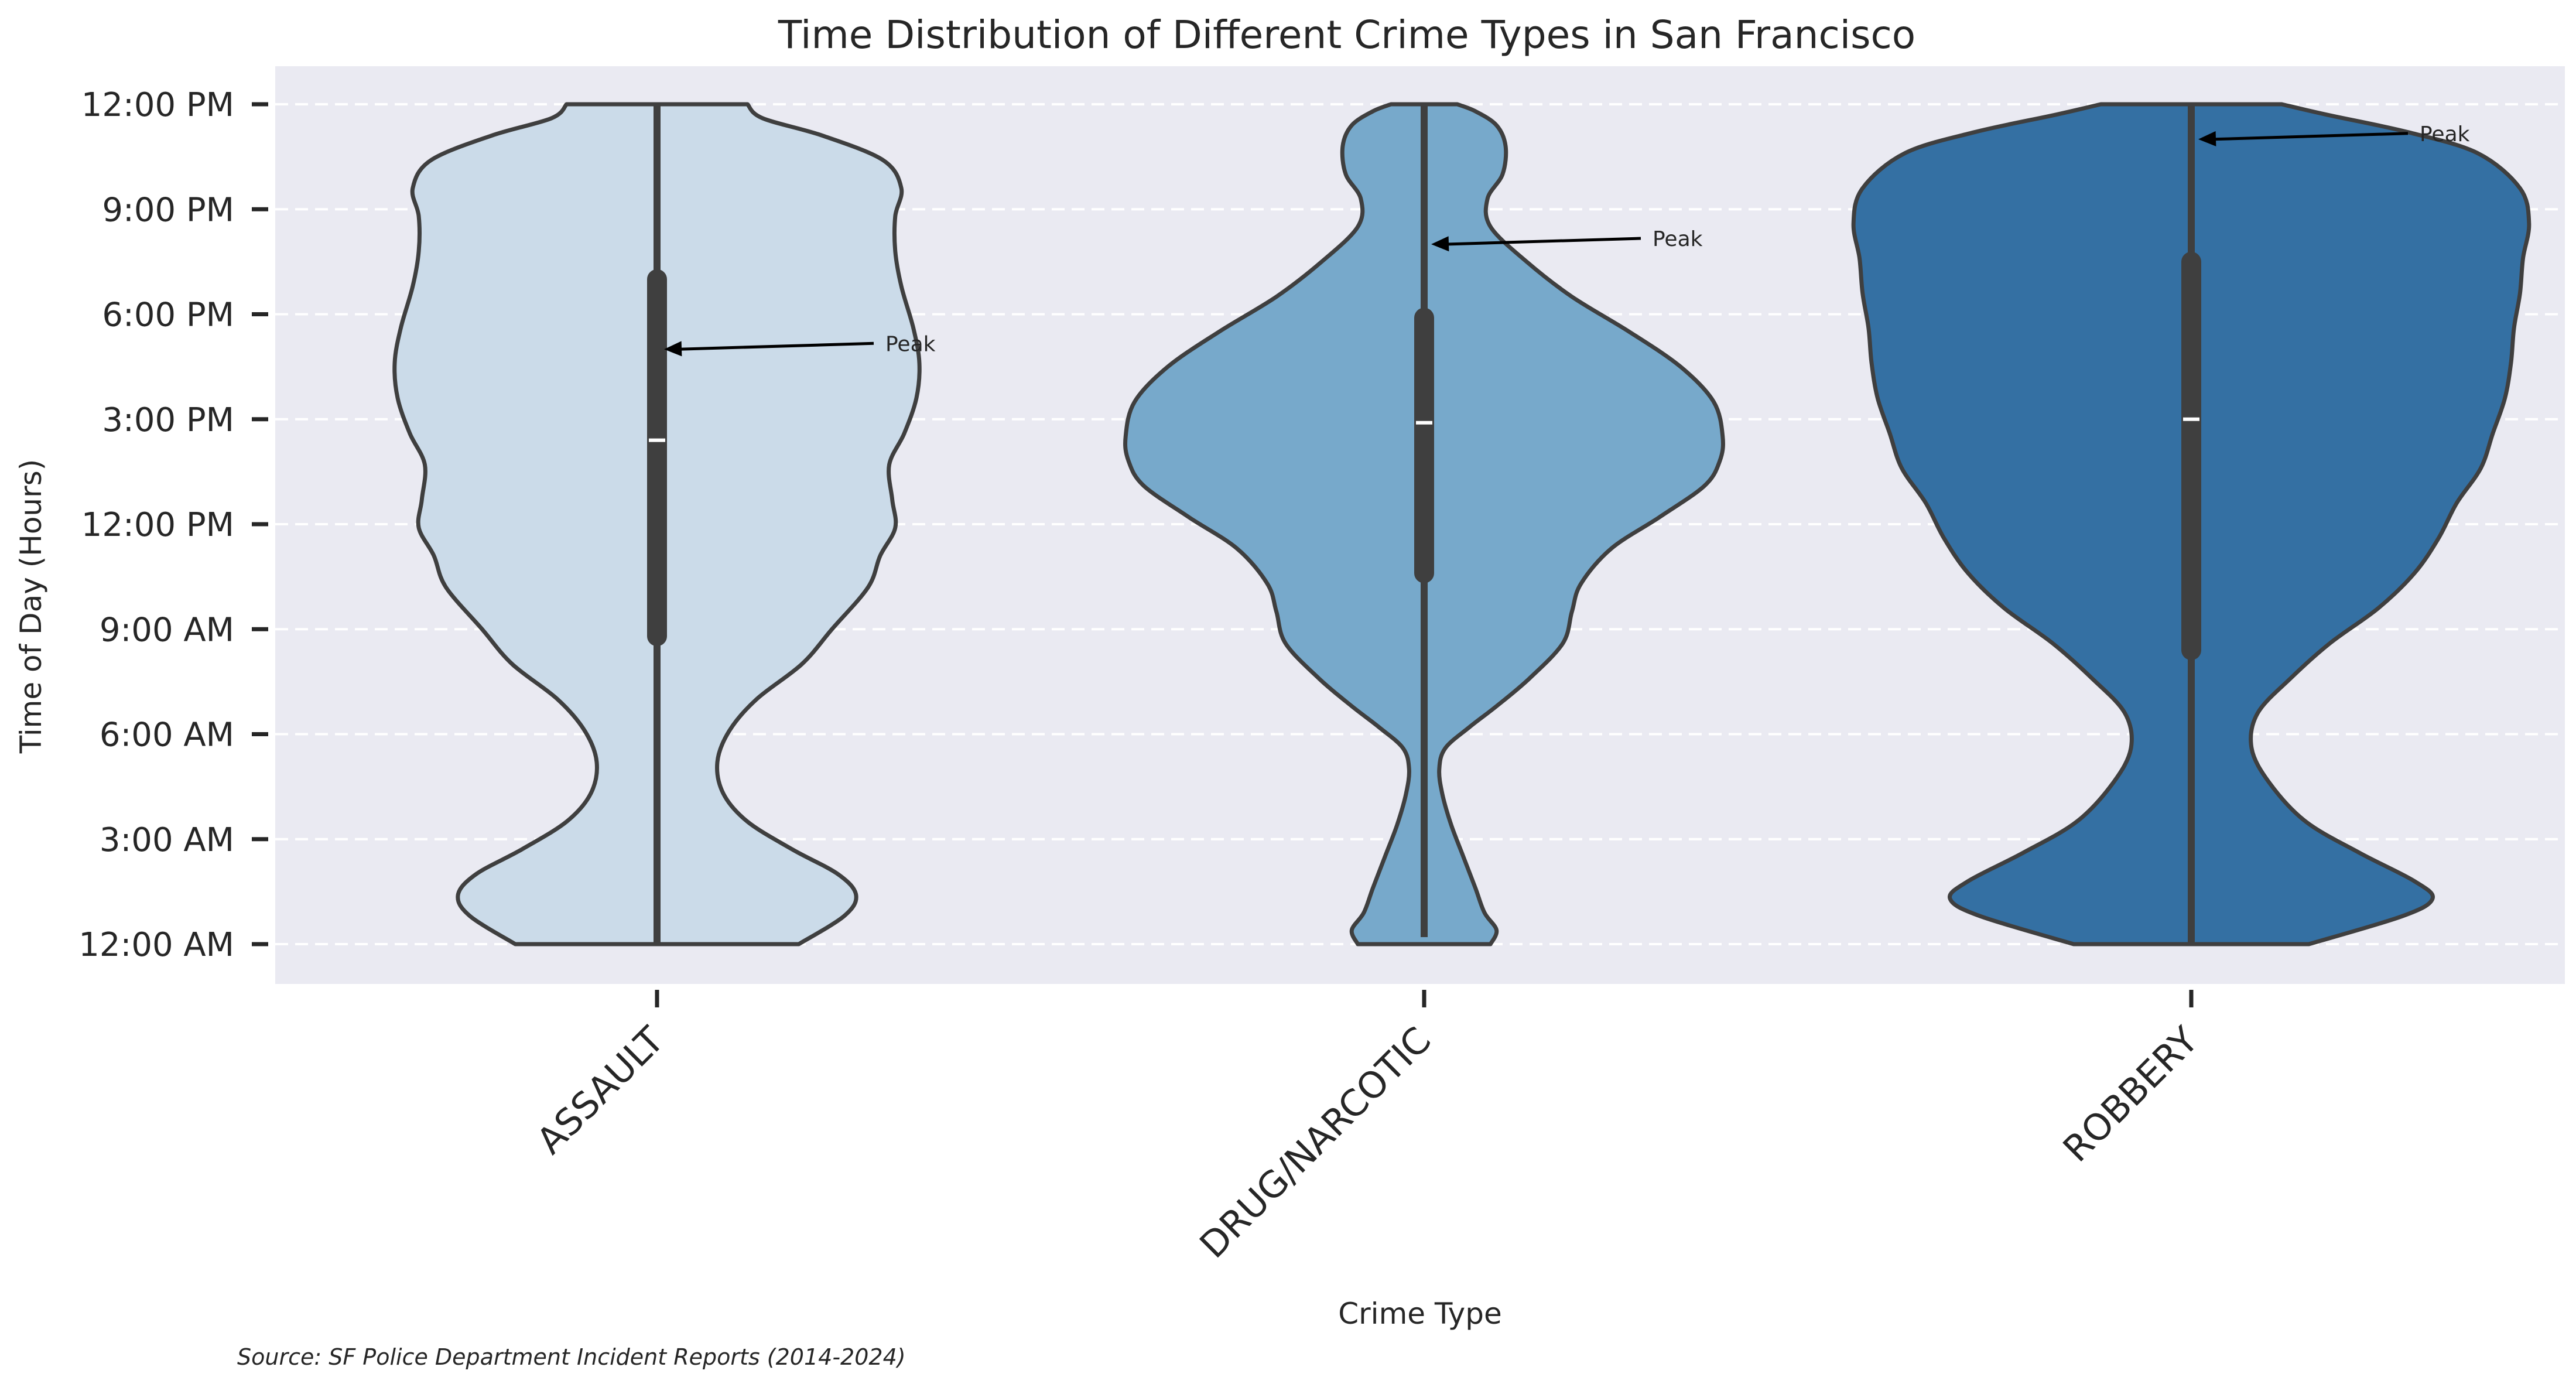 The width and height of the screenshot is (2576, 1384). Describe the element at coordinates (167, 735) in the screenshot. I see `y-tick-label: 6:00 AM` at that location.